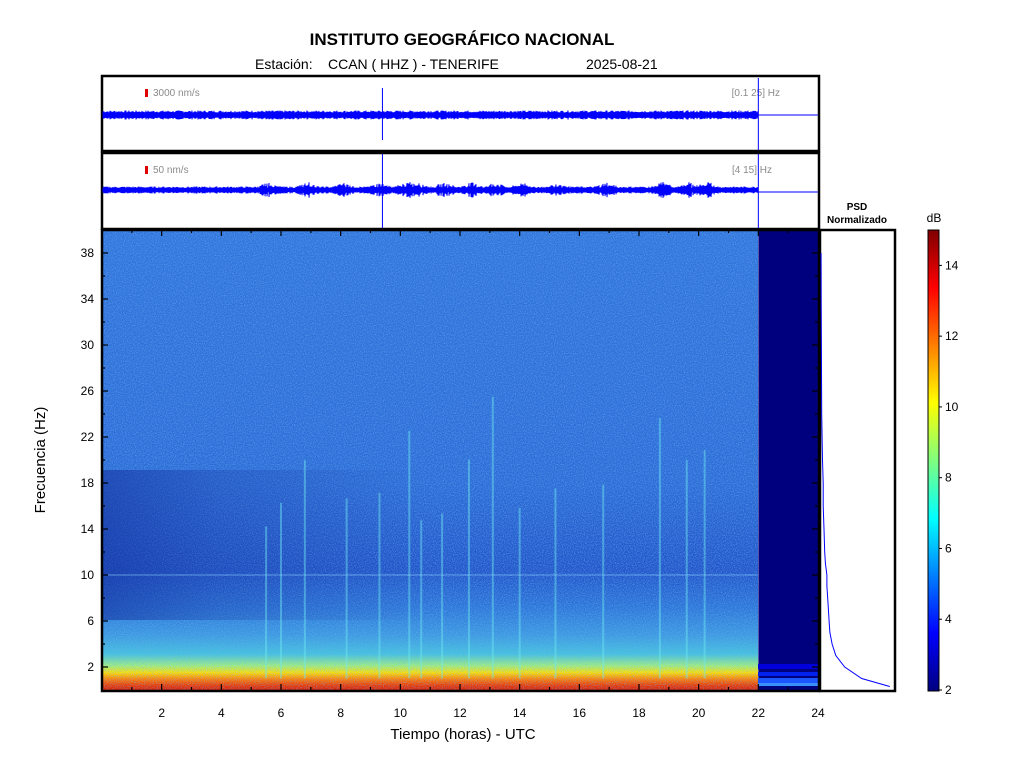  I want to click on x-tick-label: 22, so click(759, 713).